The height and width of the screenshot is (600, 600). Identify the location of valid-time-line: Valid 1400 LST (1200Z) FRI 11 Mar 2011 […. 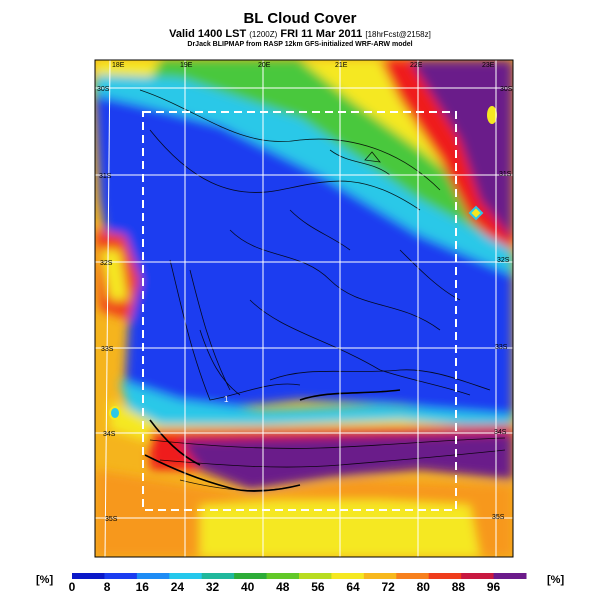
(300, 34).